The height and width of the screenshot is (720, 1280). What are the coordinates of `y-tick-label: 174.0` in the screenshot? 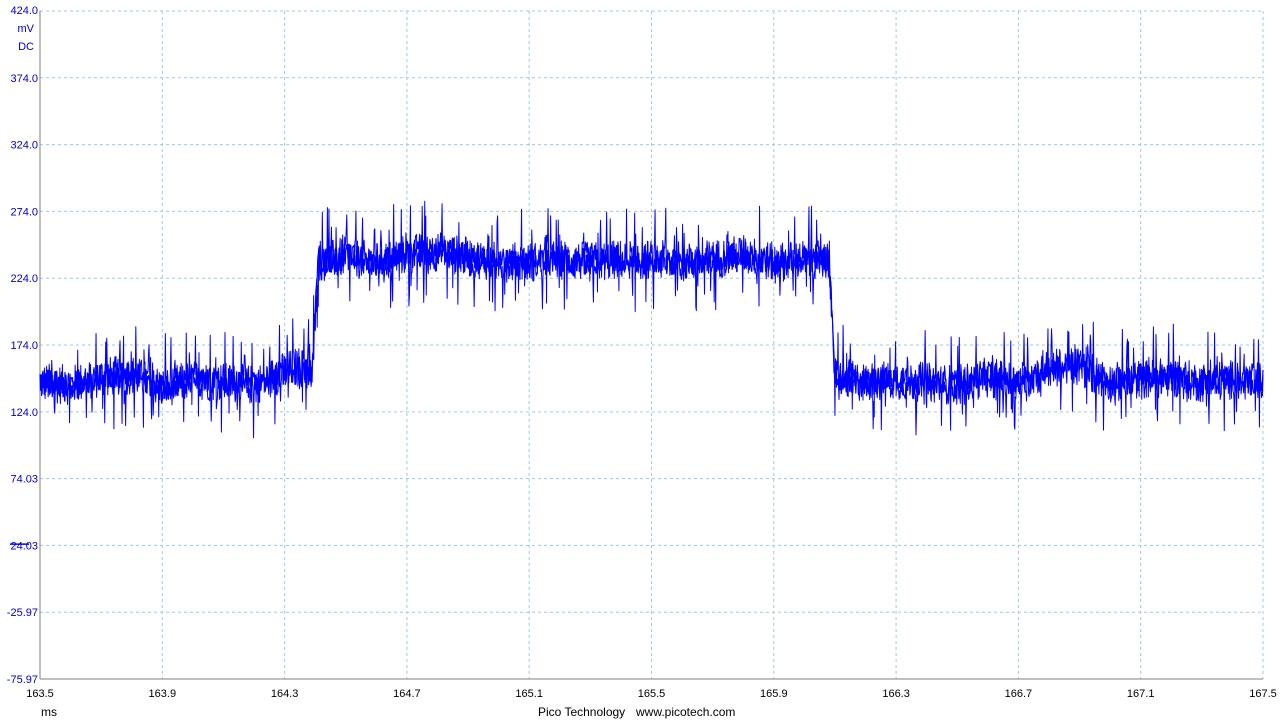 It's located at (24, 346).